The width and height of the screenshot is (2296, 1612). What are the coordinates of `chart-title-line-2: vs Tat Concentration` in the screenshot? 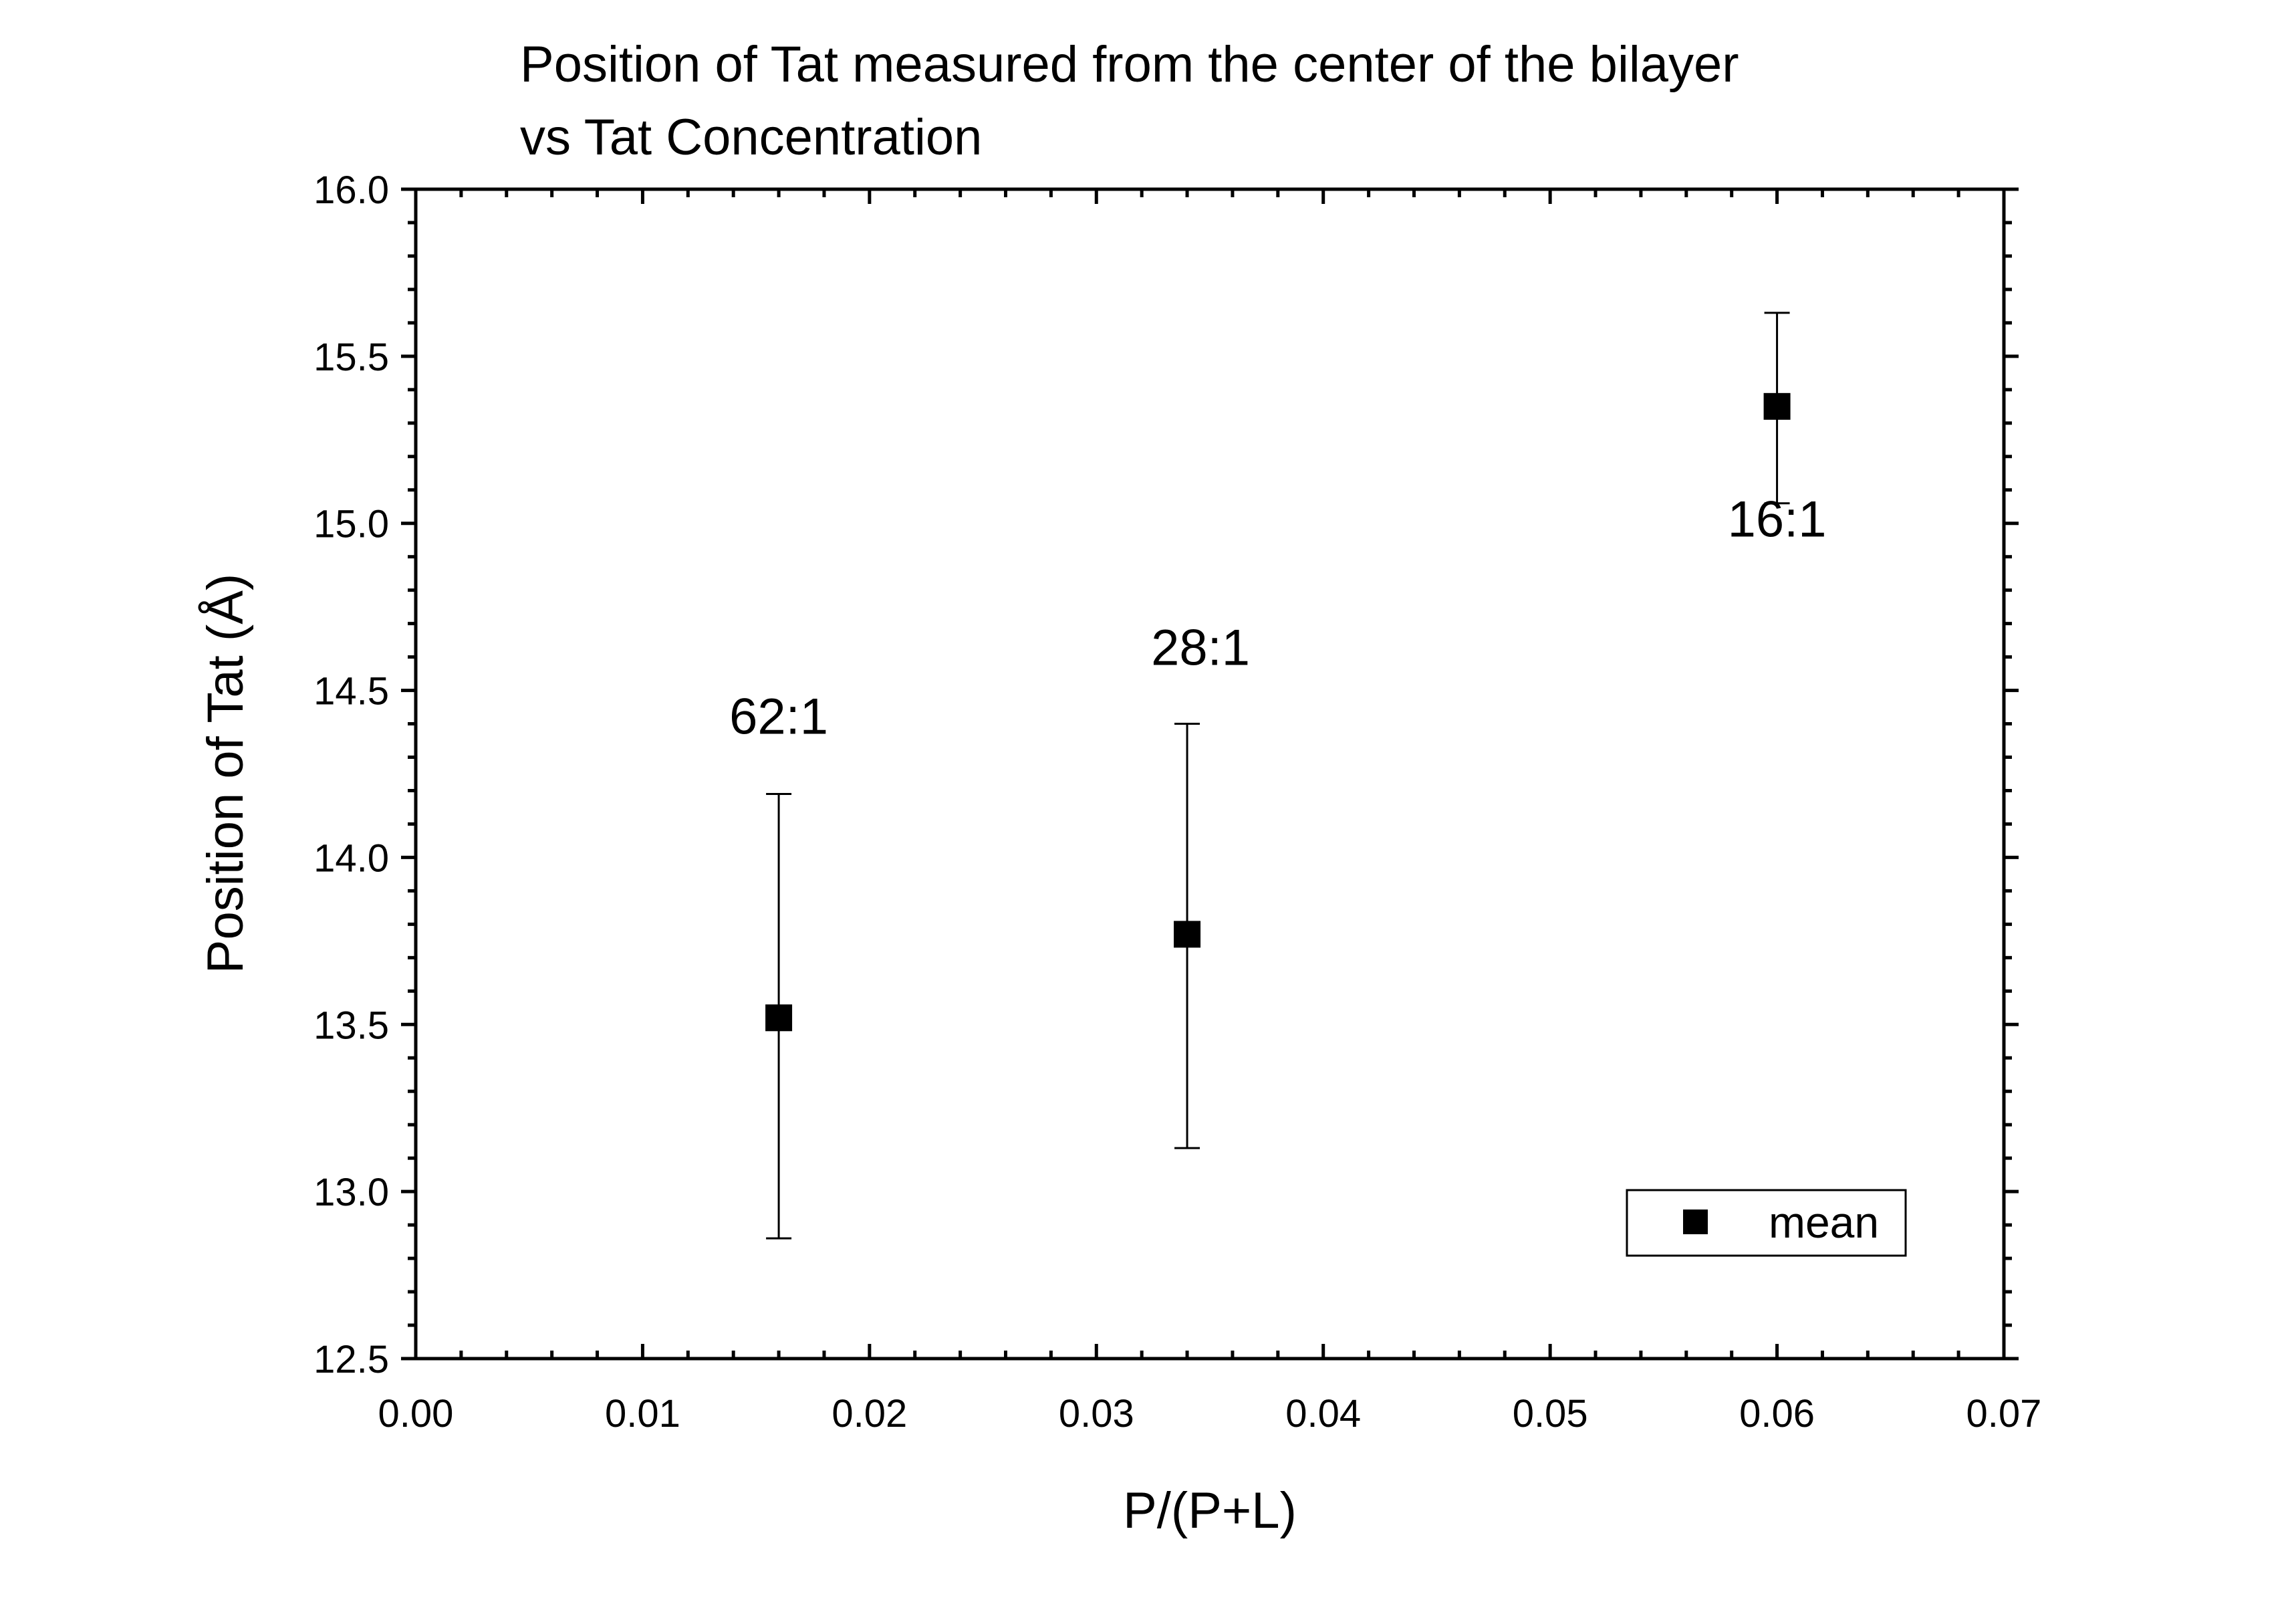 It's located at (751, 137).